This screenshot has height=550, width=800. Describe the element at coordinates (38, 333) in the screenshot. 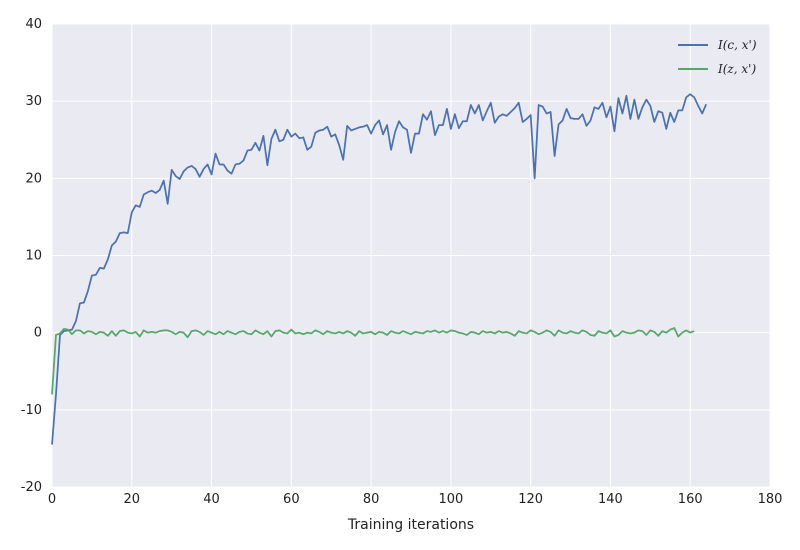

I see `y-tick-label: 0` at that location.